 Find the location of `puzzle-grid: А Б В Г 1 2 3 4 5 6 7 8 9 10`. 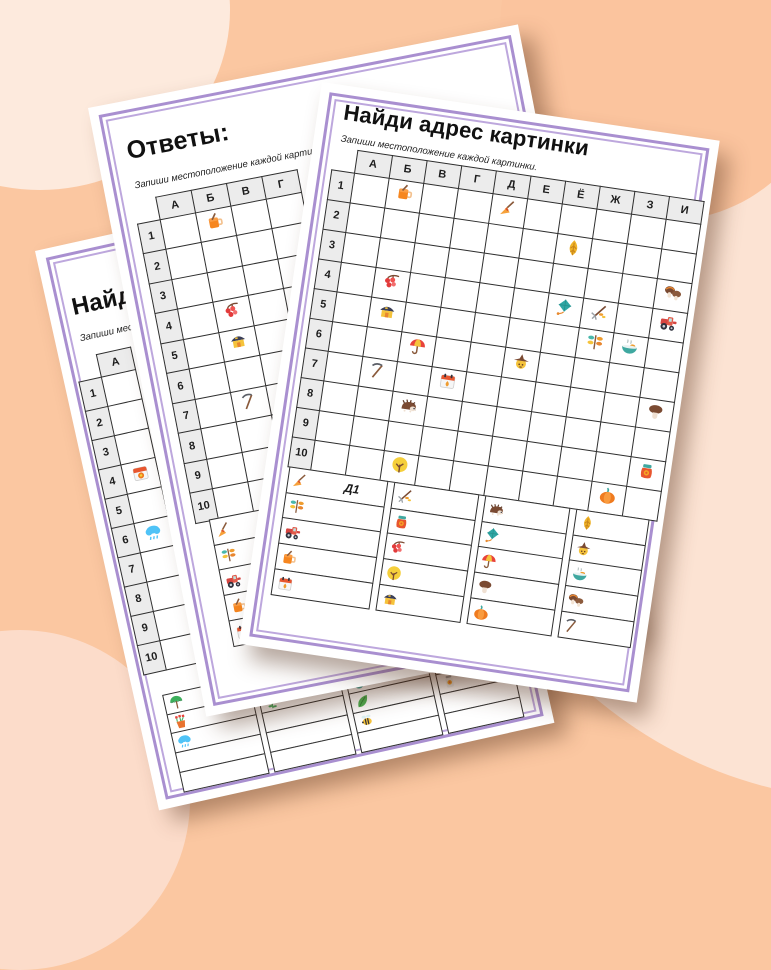

puzzle-grid: А Б В Г 1 2 3 4 5 6 7 8 9 10 is located at coordinates (246, 346).